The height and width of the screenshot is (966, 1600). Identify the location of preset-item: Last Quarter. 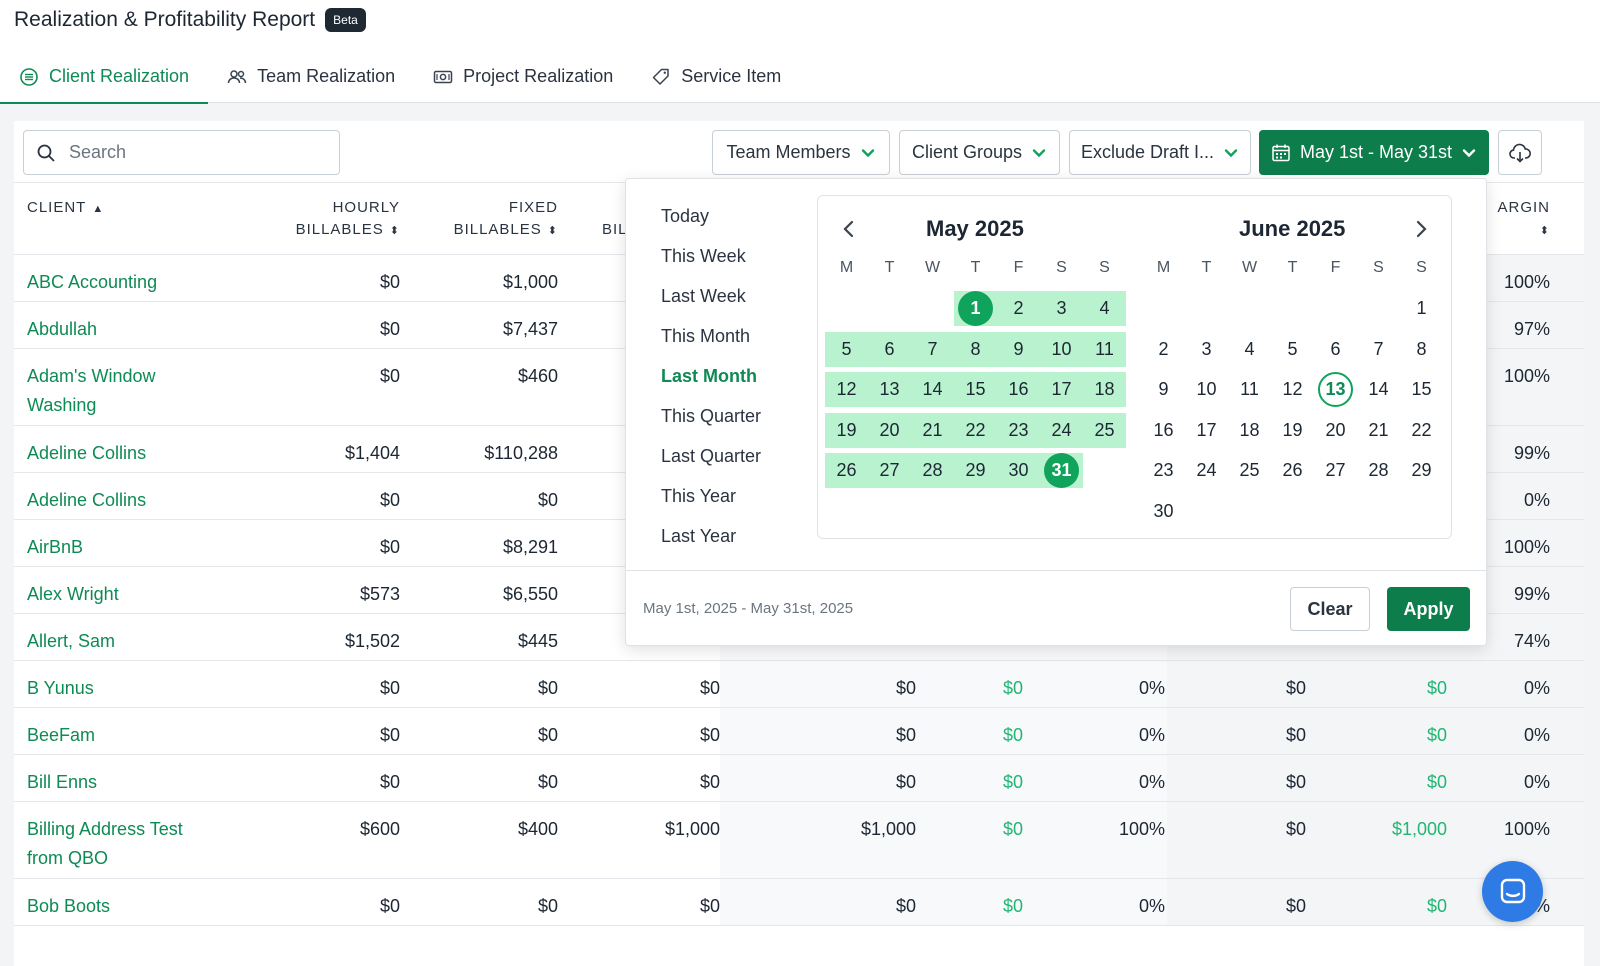
(711, 456).